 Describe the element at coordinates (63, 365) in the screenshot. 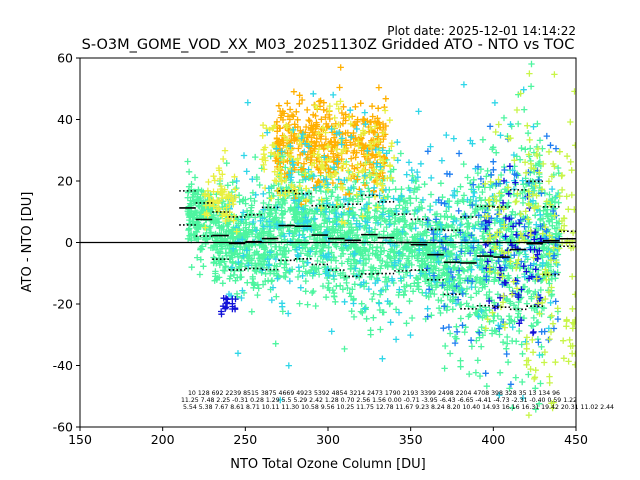

I see `y-tick-label: -40` at that location.